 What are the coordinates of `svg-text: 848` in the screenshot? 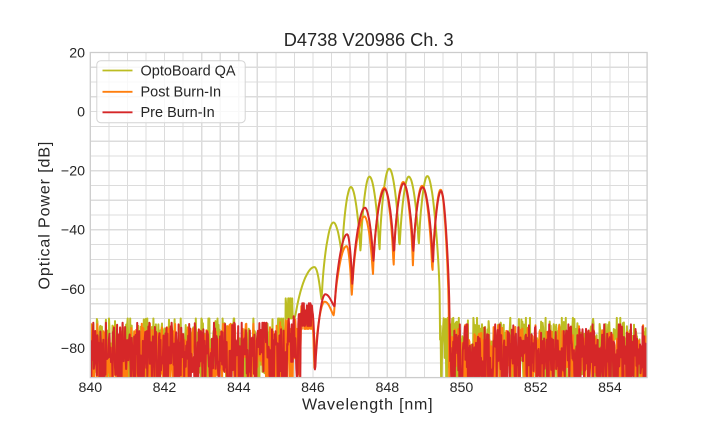 It's located at (387, 388).